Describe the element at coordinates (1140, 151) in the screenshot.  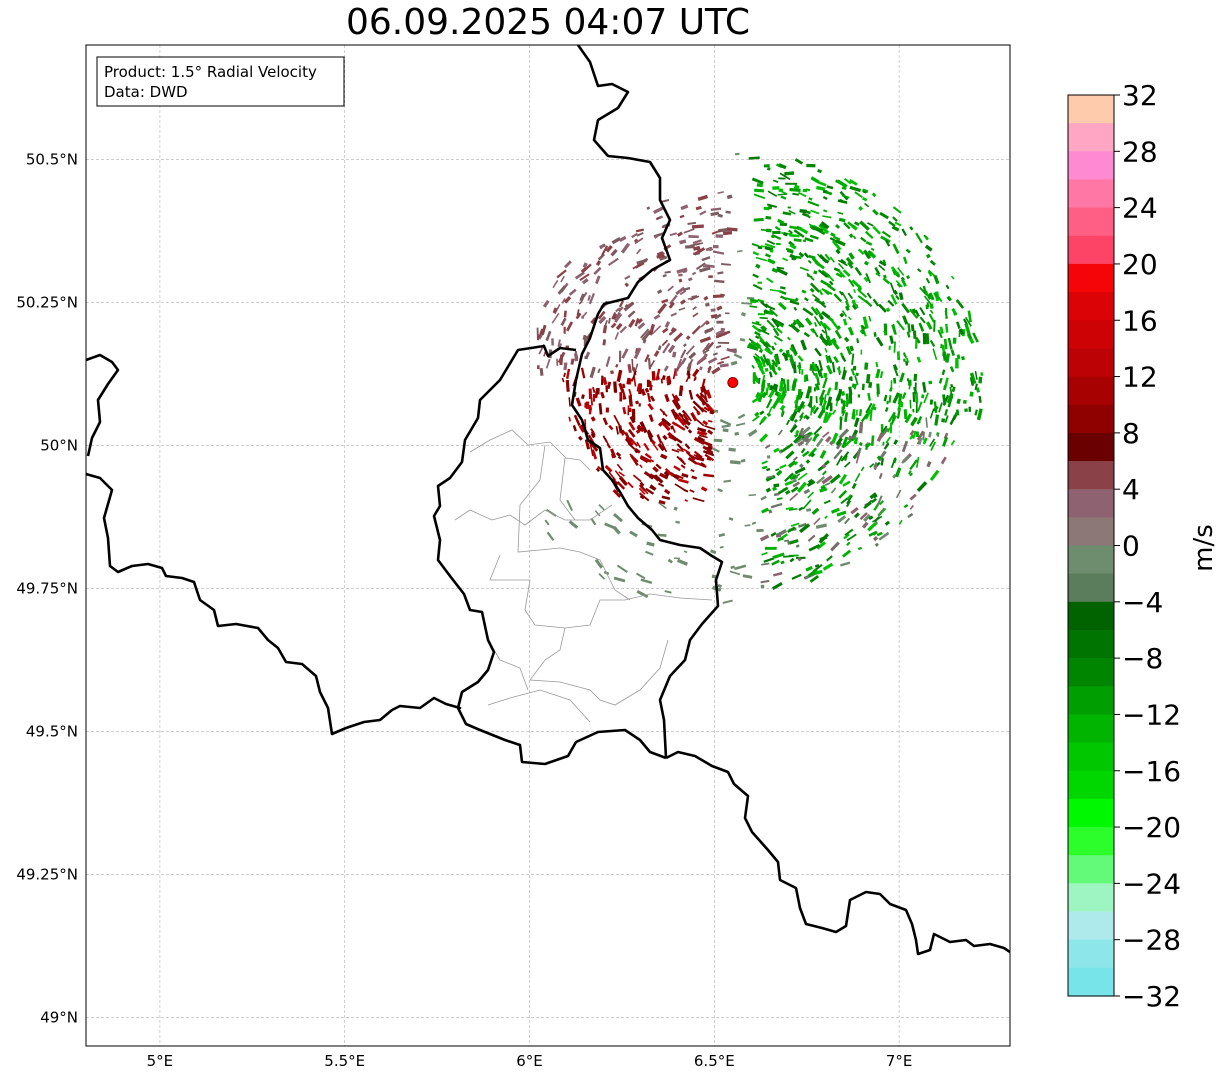
I see `colorbar-tick-label: 28` at that location.